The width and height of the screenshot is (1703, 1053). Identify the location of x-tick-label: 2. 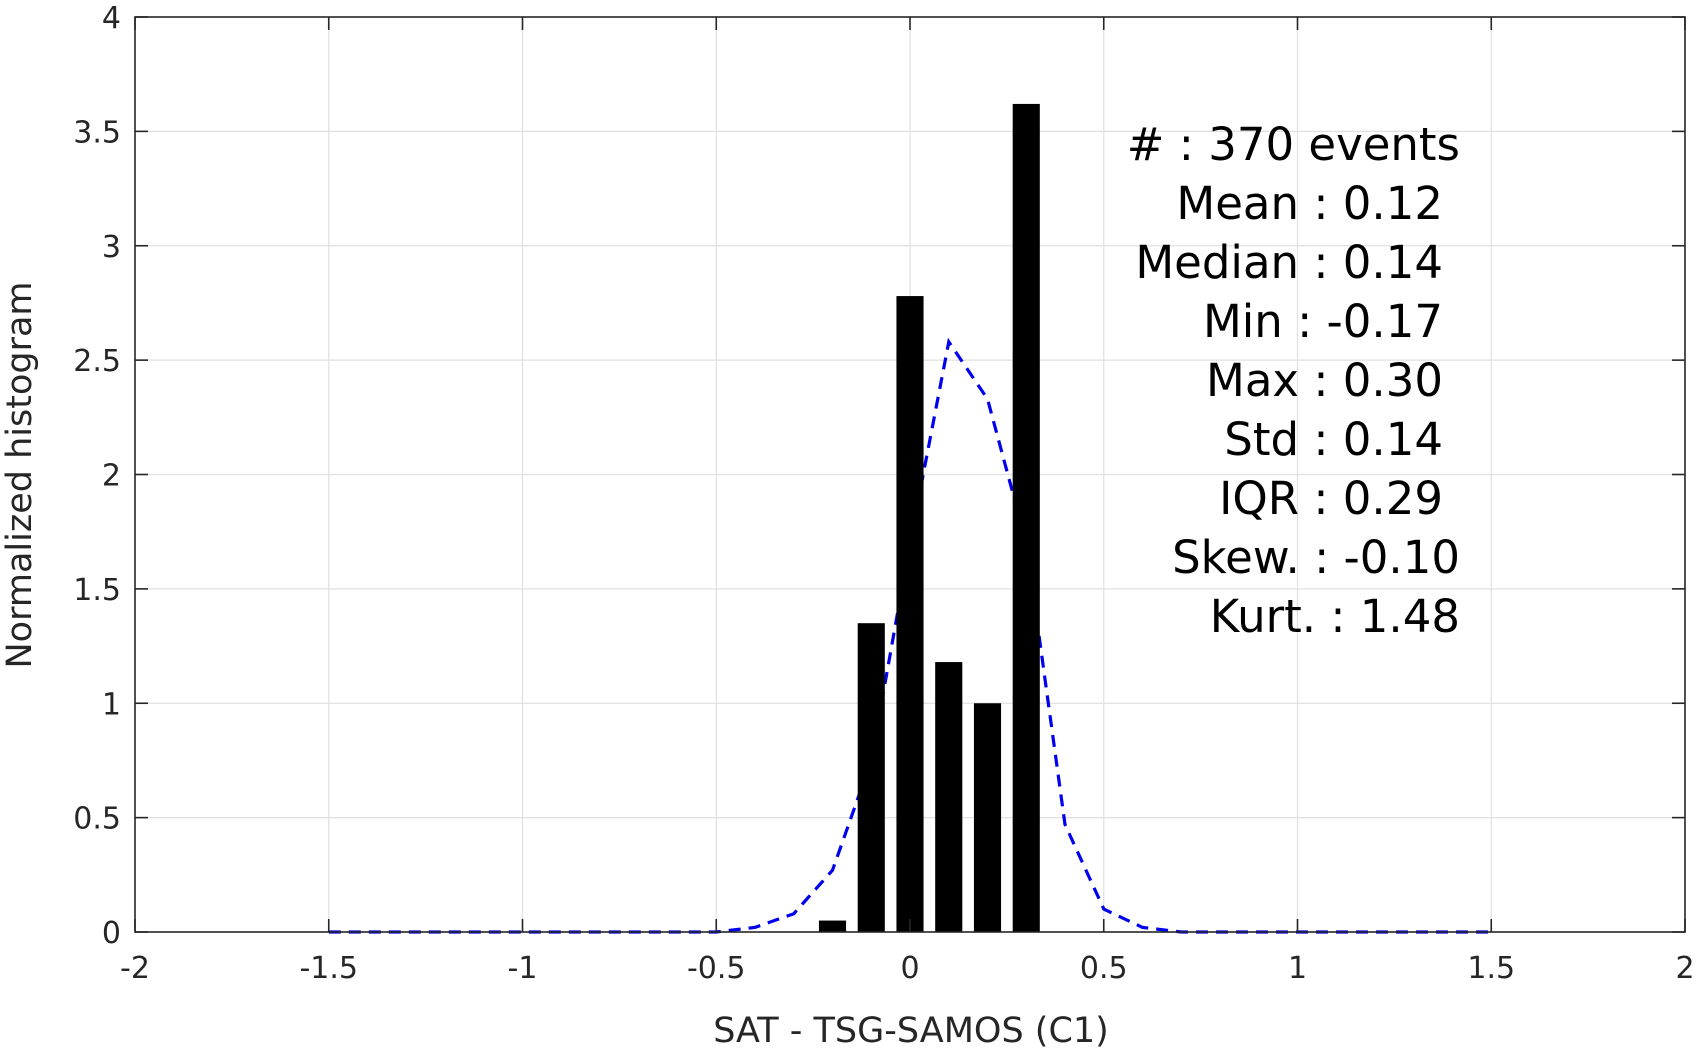
(1684, 968).